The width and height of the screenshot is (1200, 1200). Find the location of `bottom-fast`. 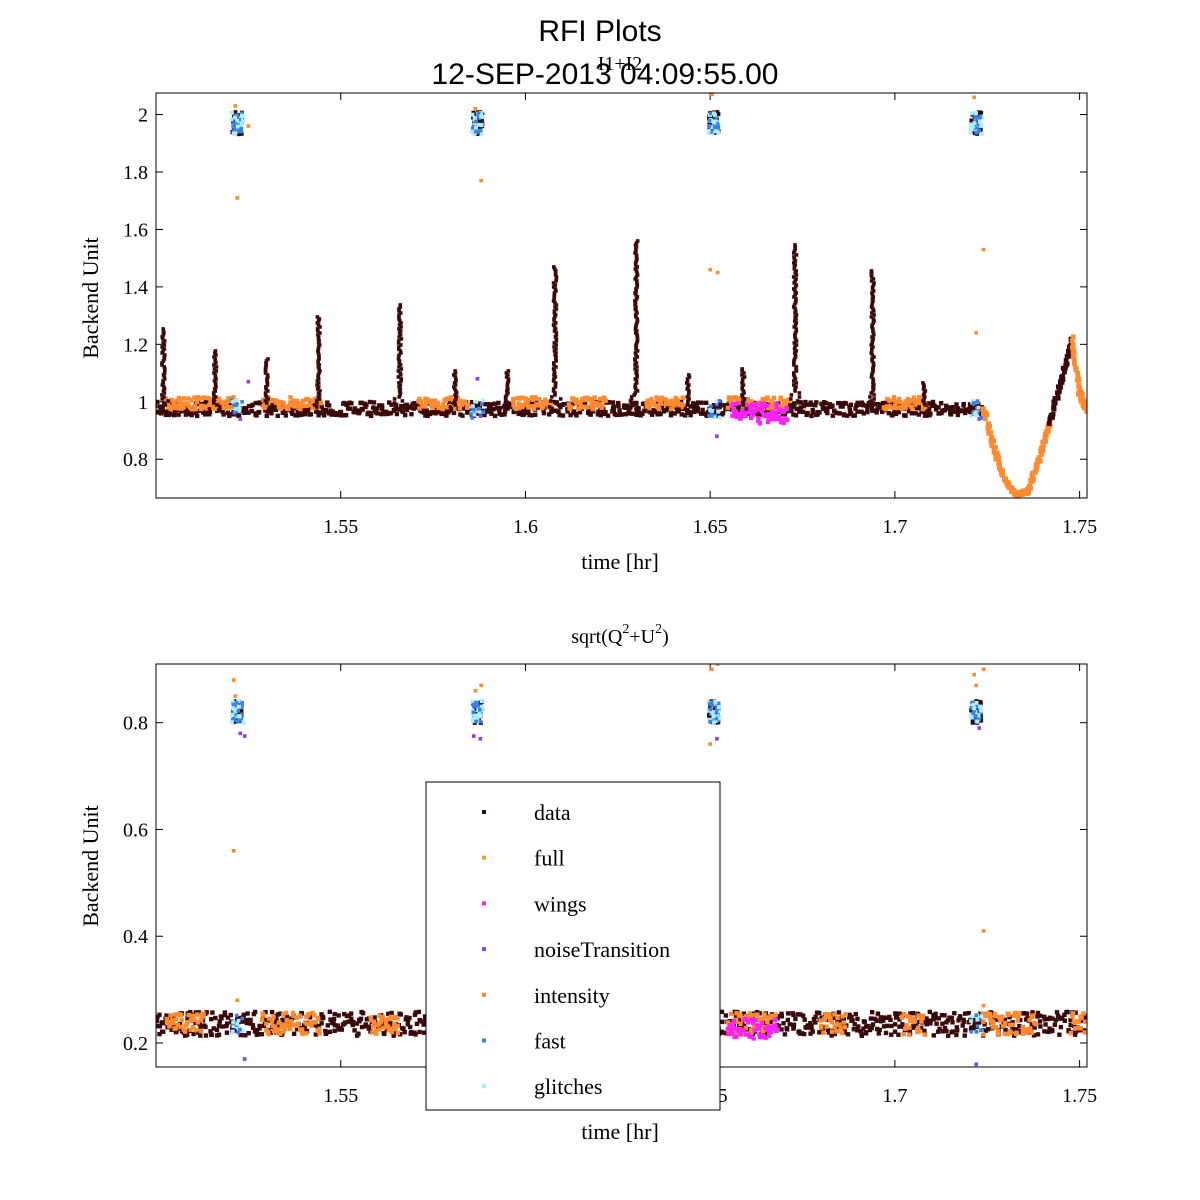

bottom-fast is located at coordinates (972, 702).